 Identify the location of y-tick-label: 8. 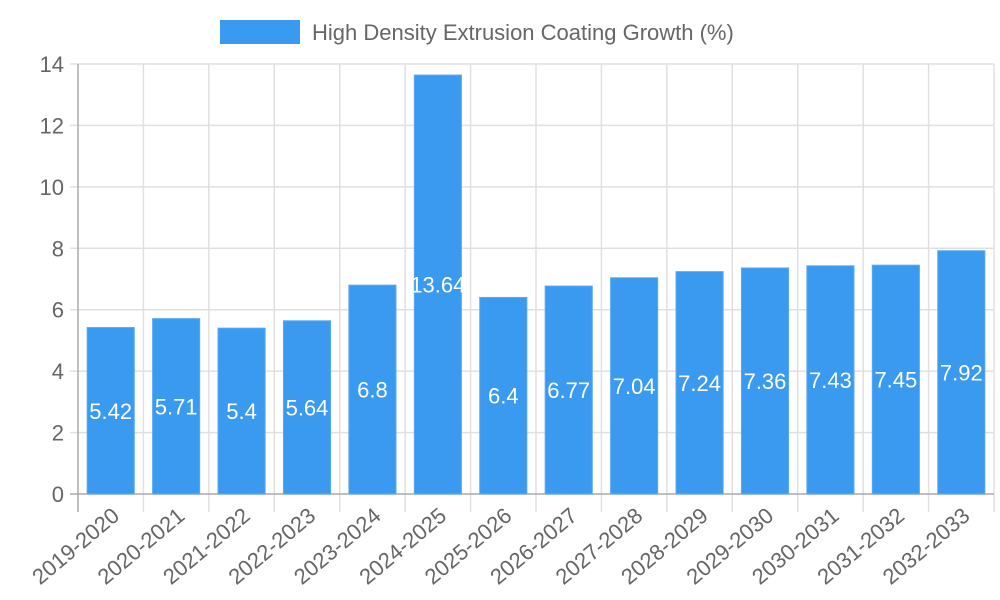
(58, 248).